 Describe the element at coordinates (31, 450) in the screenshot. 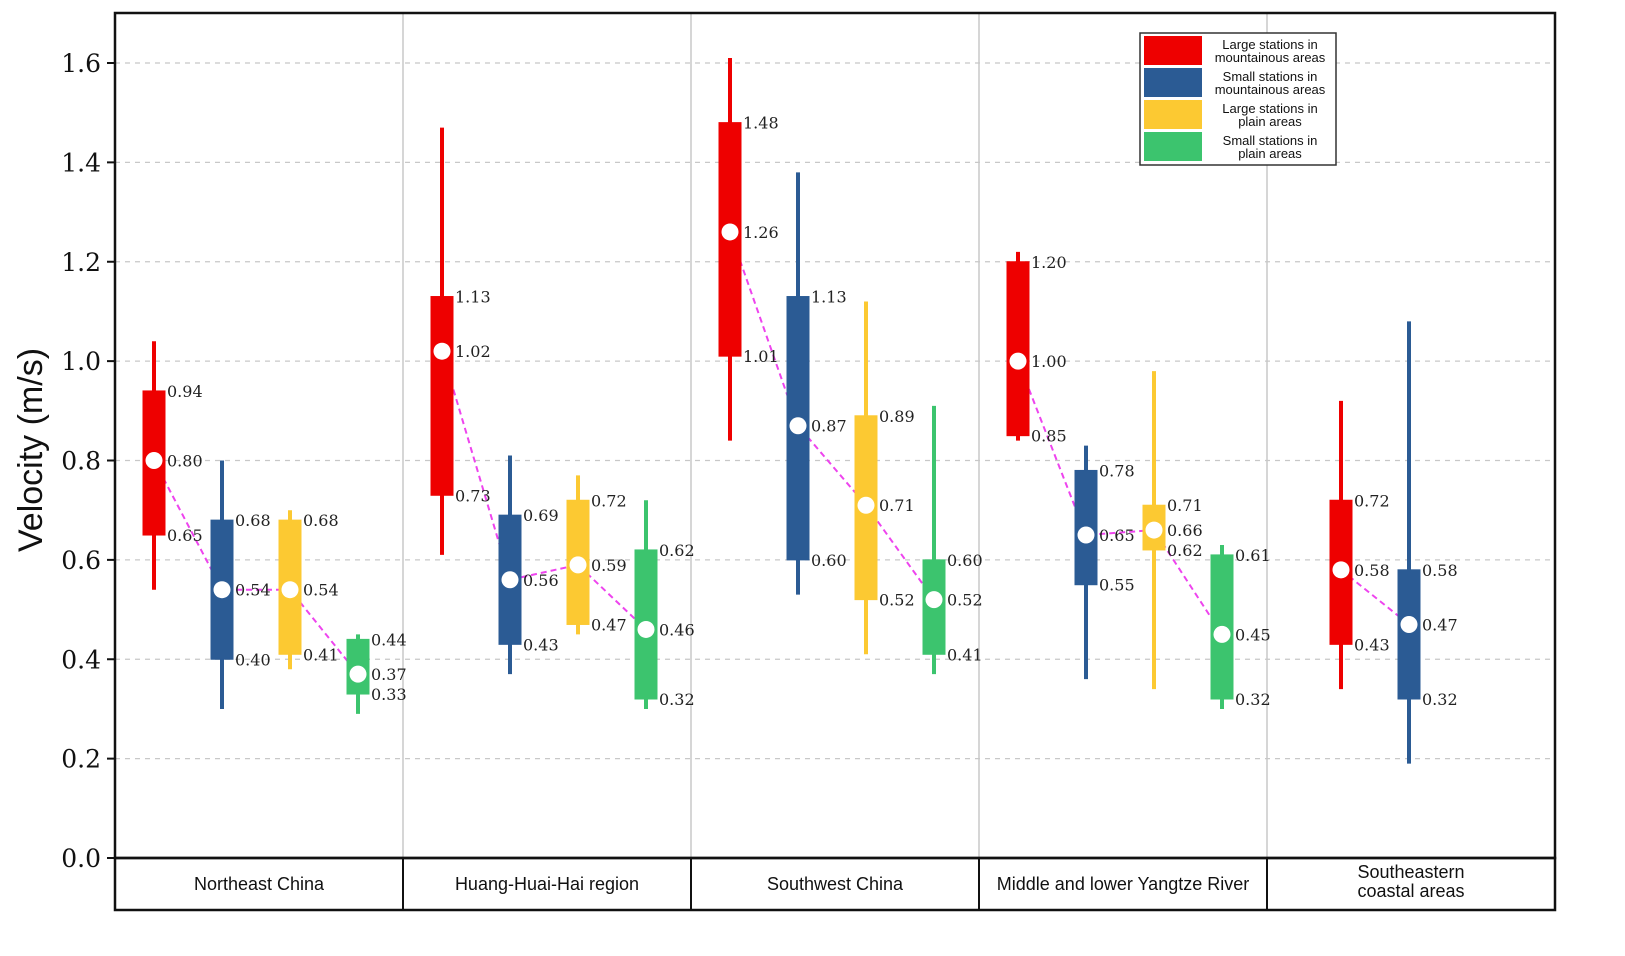

I see `y-axis-label: Velocity (m/s)` at that location.